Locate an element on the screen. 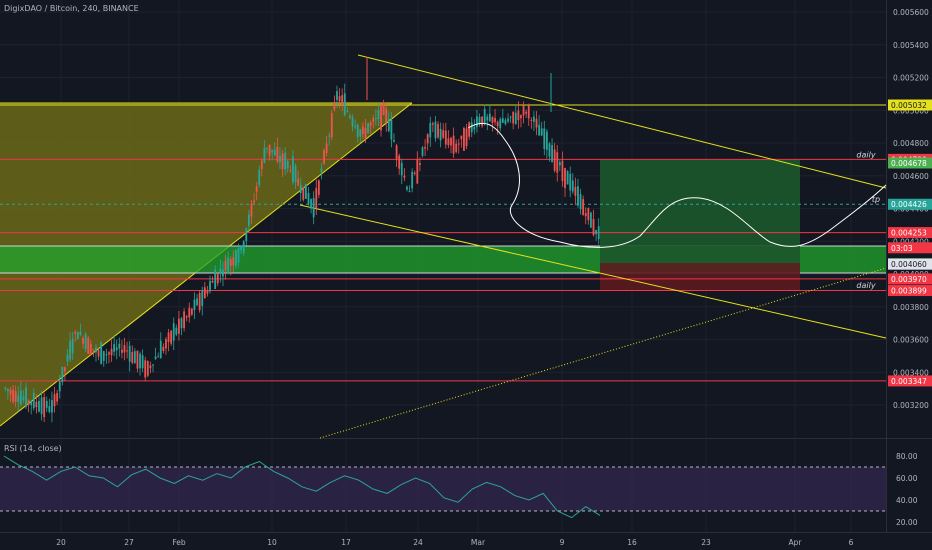 This screenshot has height=550, width=932. x-tick-label: 9 is located at coordinates (562, 542).